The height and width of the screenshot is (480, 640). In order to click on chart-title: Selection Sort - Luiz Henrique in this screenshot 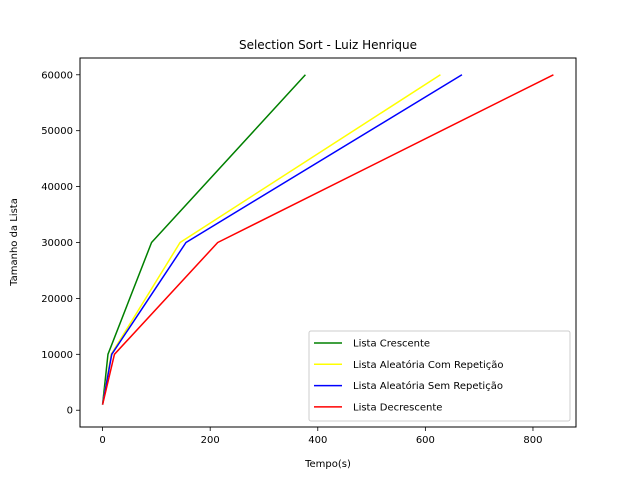, I will do `click(328, 45)`.